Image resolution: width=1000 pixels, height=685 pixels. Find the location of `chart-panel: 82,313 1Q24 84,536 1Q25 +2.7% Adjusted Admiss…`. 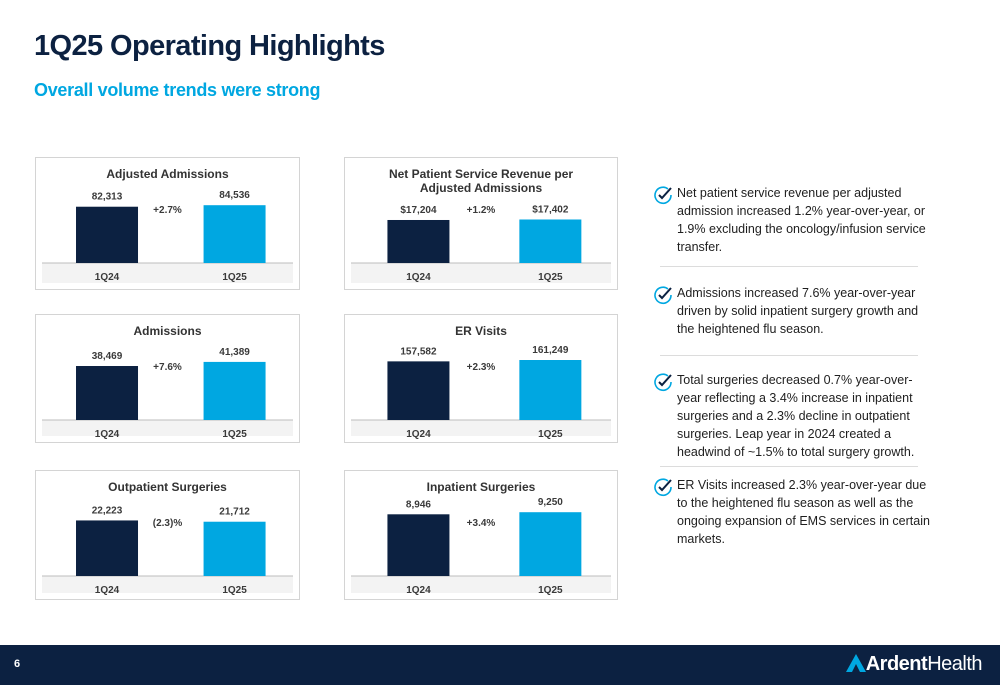

chart-panel: 82,313 1Q24 84,536 1Q25 +2.7% Adjusted Admiss… is located at coordinates (167, 223).